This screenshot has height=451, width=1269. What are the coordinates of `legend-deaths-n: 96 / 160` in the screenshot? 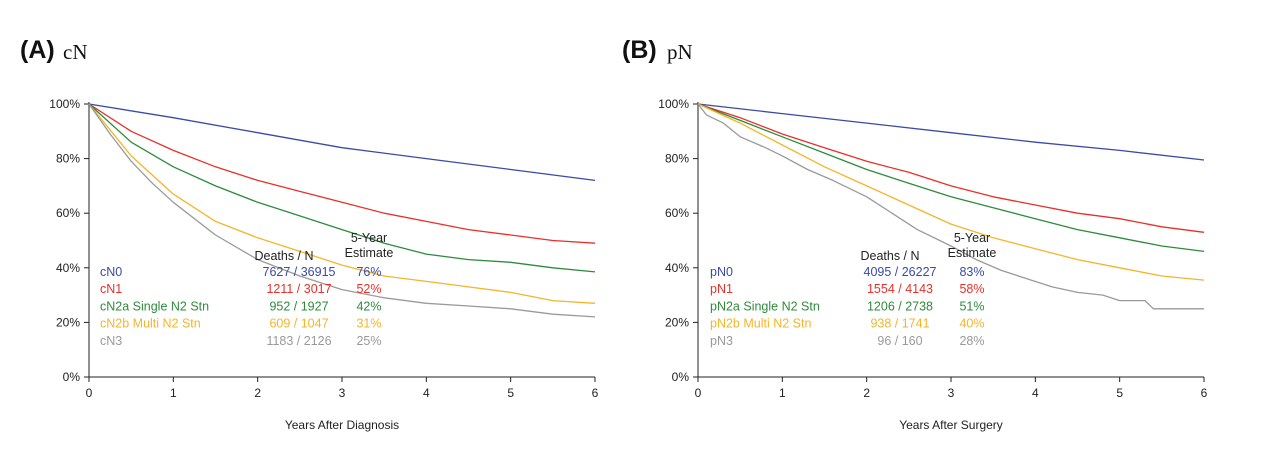 It's located at (899, 341).